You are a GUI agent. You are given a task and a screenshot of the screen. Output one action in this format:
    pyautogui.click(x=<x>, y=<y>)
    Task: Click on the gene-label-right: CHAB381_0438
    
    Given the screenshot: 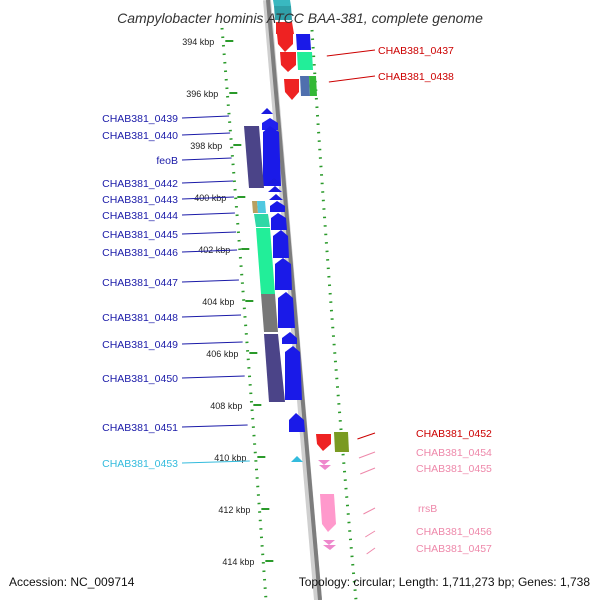 What is the action you would take?
    pyautogui.click(x=416, y=77)
    